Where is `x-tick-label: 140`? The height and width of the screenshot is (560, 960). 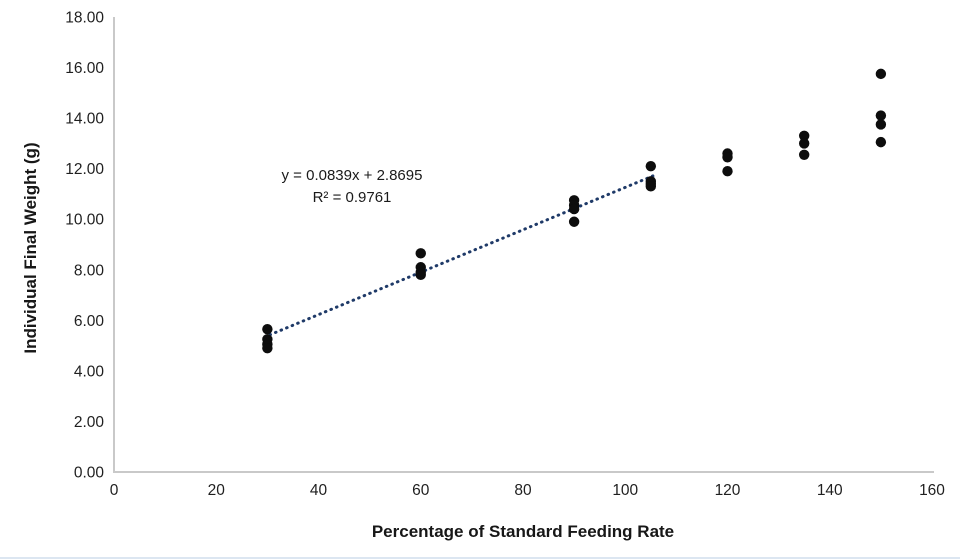 x-tick-label: 140 is located at coordinates (830, 490).